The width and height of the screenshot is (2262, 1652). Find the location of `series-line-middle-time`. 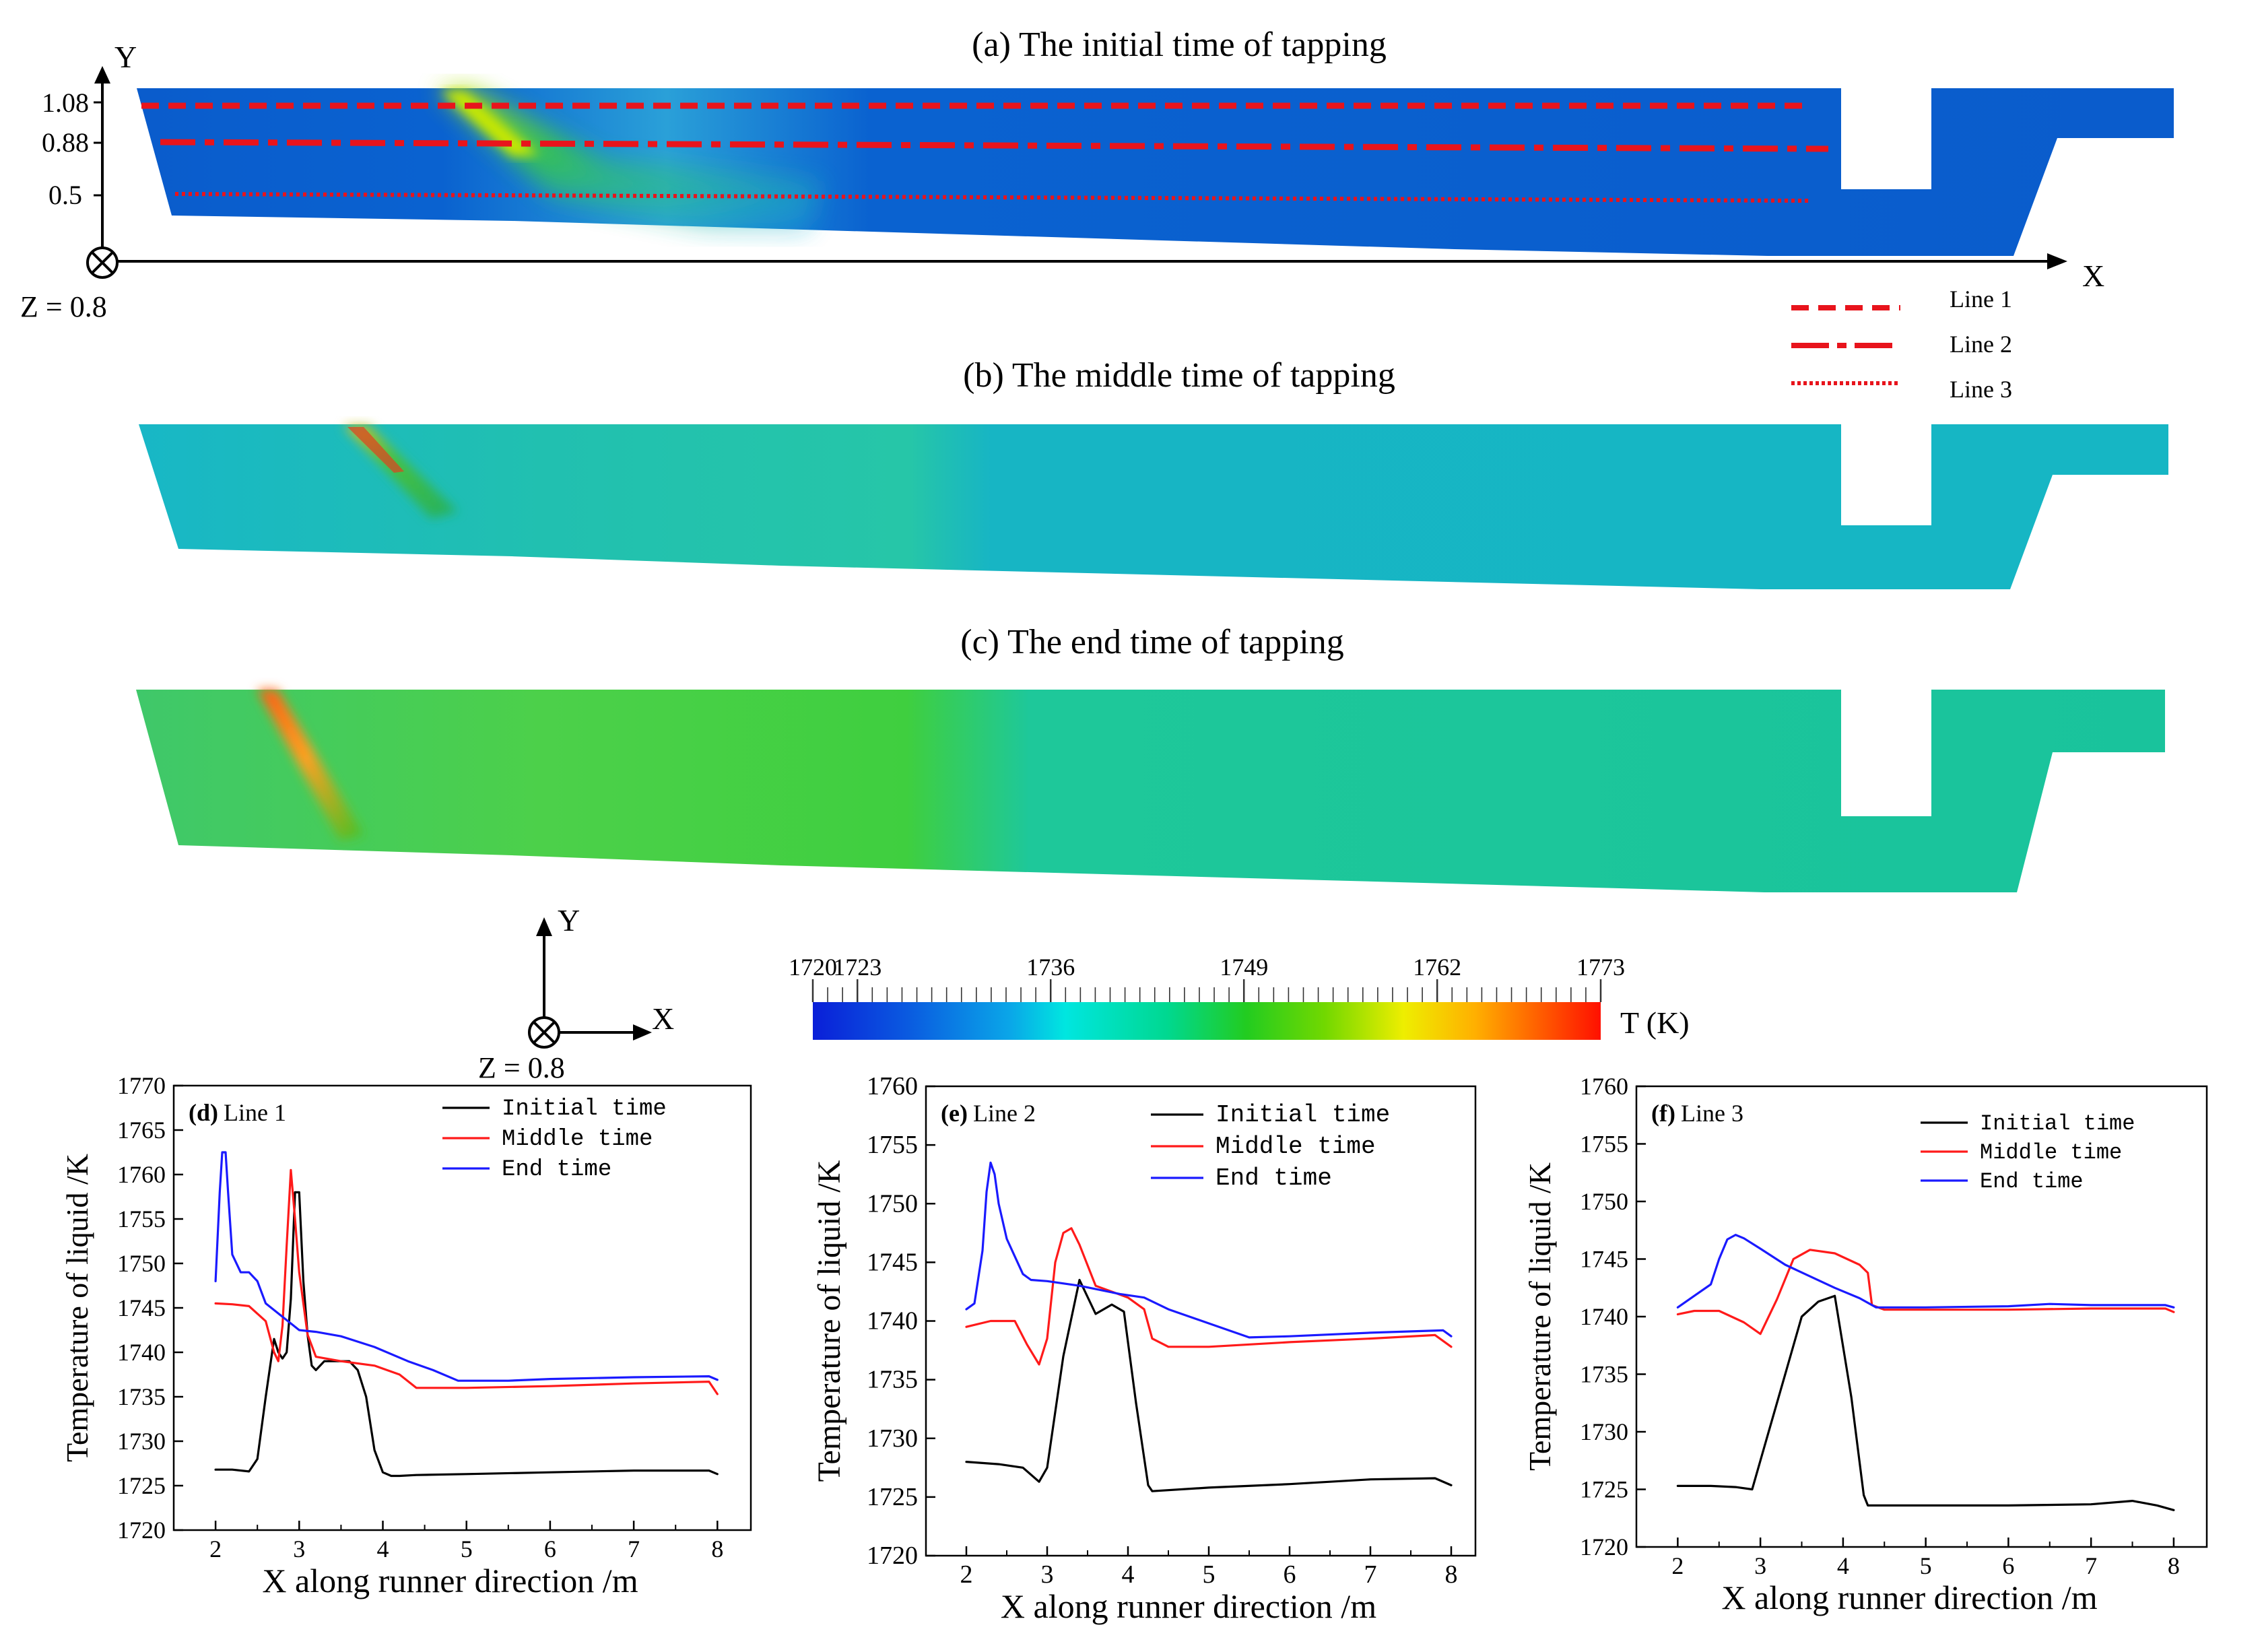

series-line-middle-time is located at coordinates (466, 1281).